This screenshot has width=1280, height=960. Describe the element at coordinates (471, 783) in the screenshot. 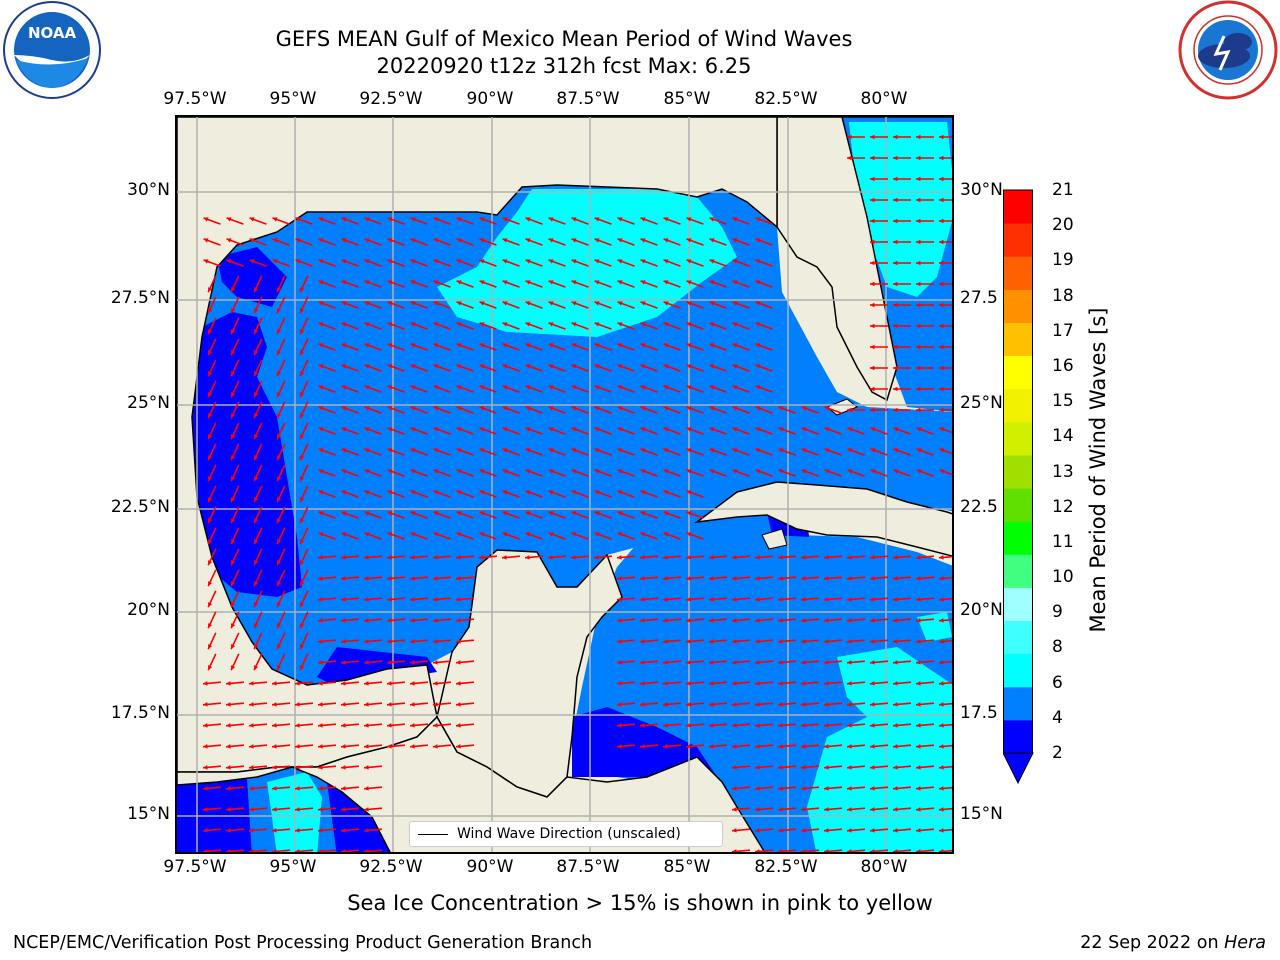

I see `central-america-land` at that location.